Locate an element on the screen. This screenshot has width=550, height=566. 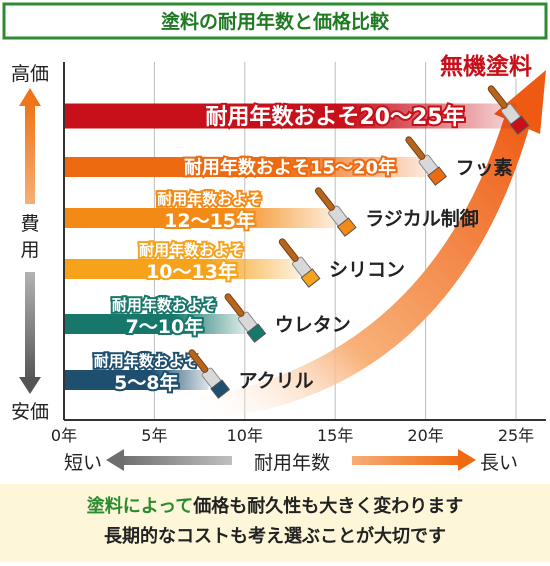
bar-inorganic is located at coordinates (290, 116).